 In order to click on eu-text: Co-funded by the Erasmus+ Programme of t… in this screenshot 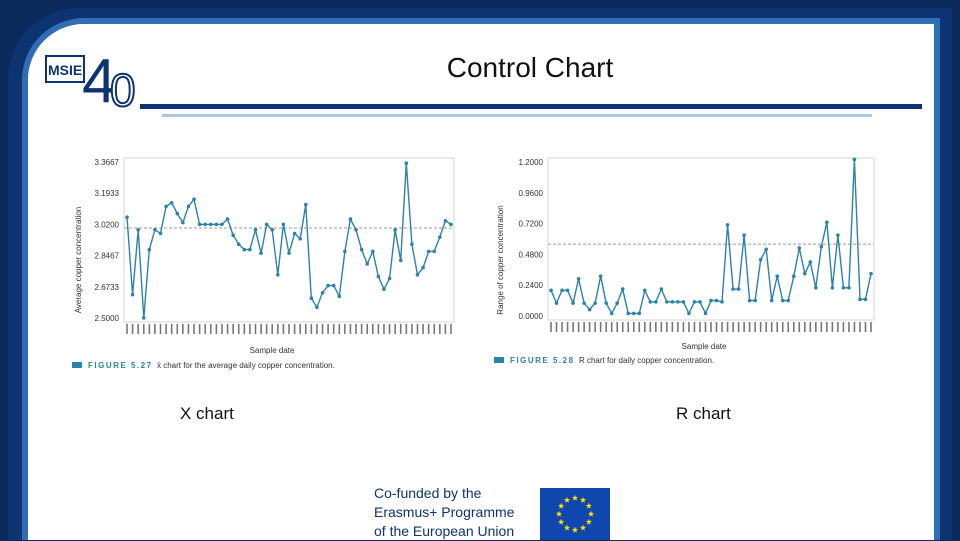, I will do `click(444, 512)`.